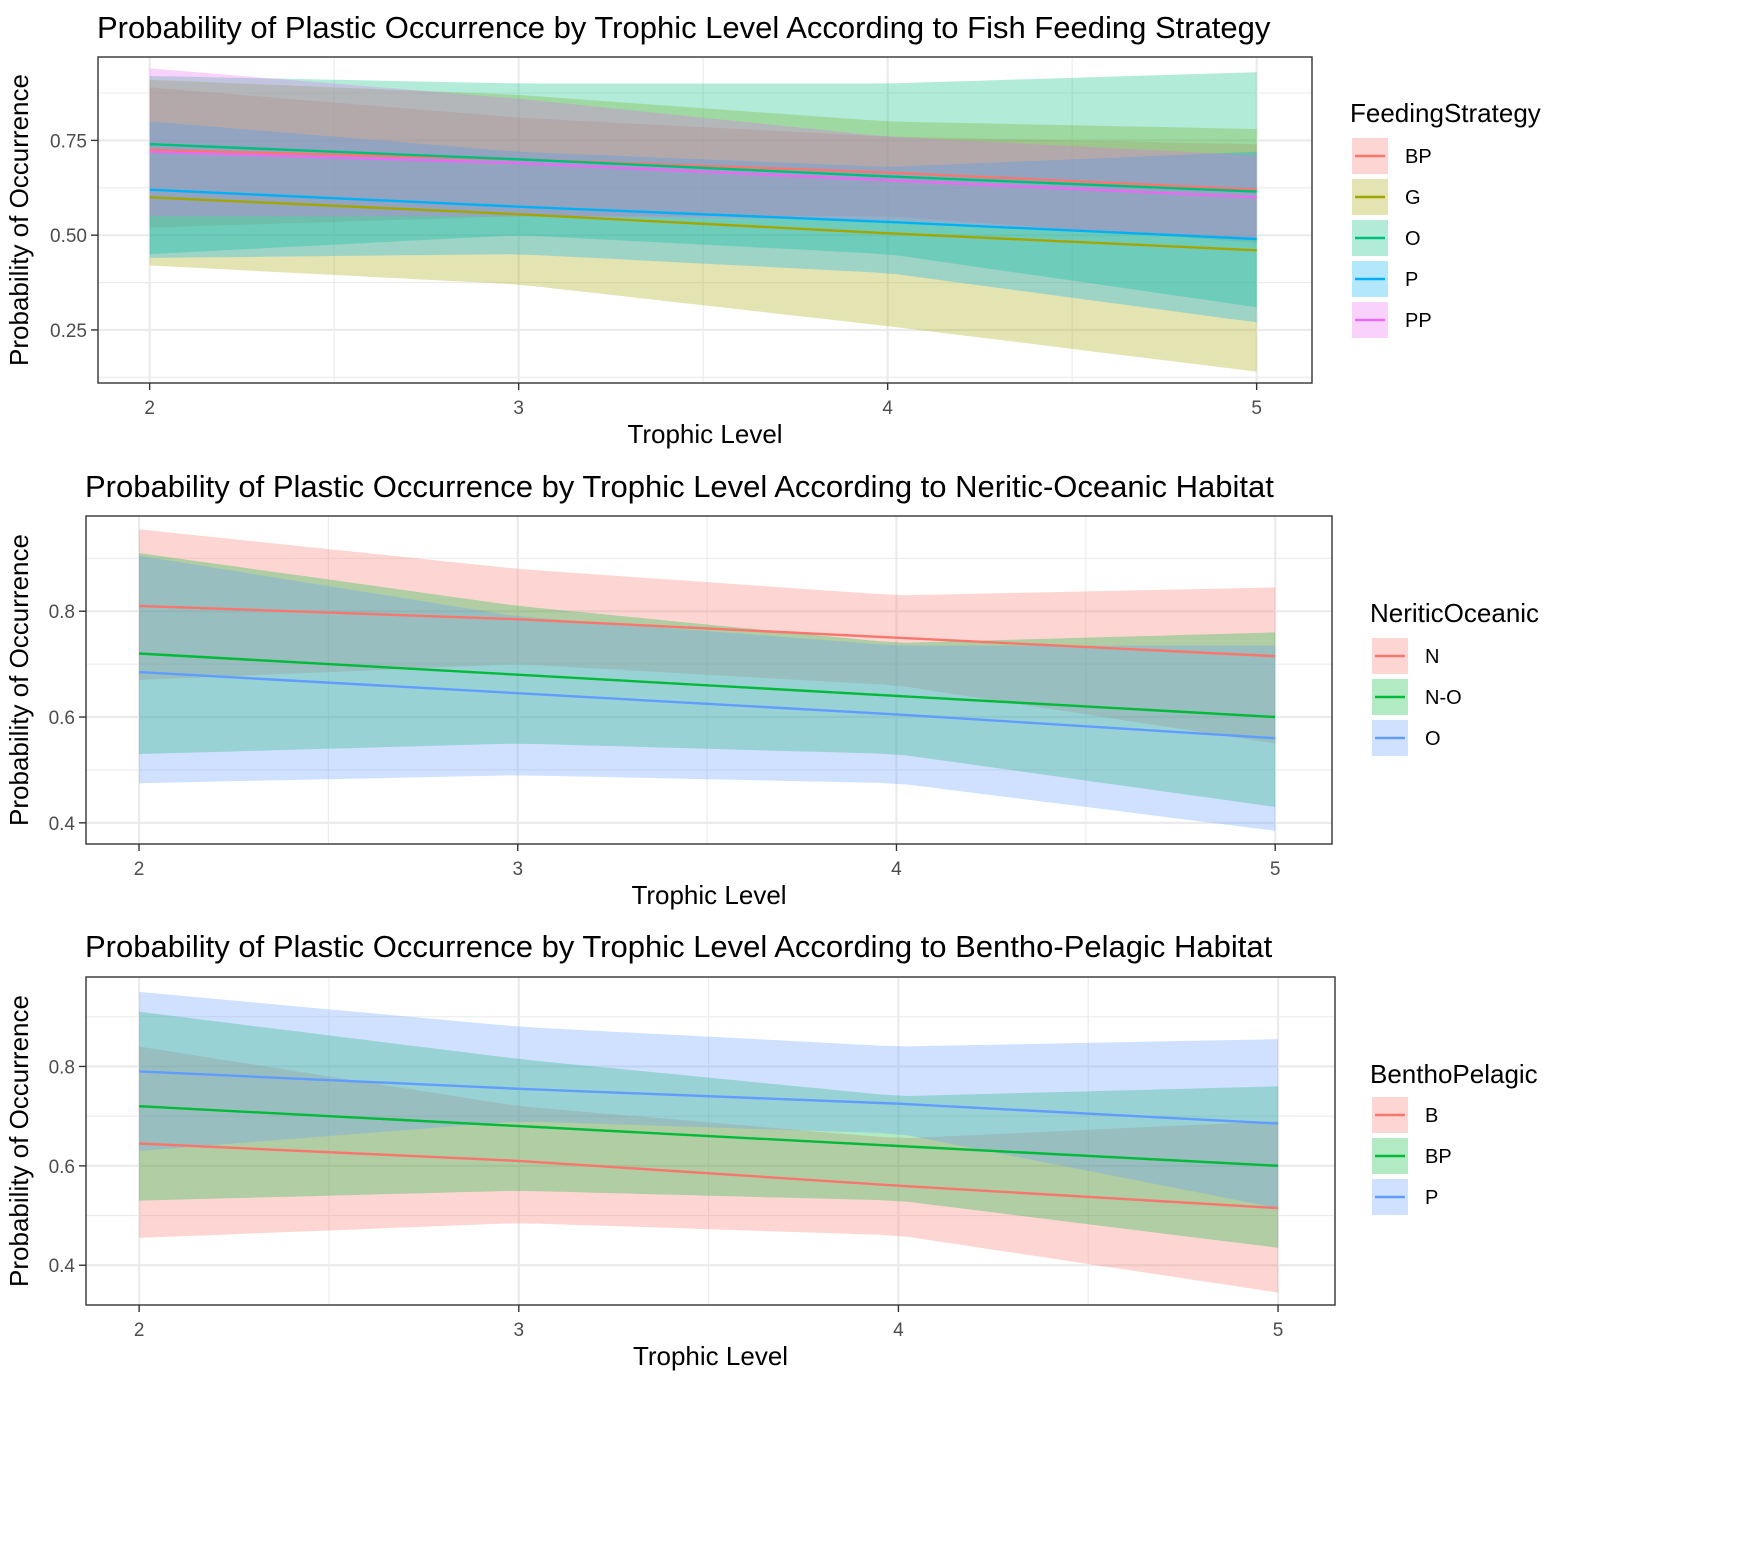 Image resolution: width=1756 pixels, height=1548 pixels. What do you see at coordinates (68, 331) in the screenshot?
I see `y-tick-label: 0.25` at bounding box center [68, 331].